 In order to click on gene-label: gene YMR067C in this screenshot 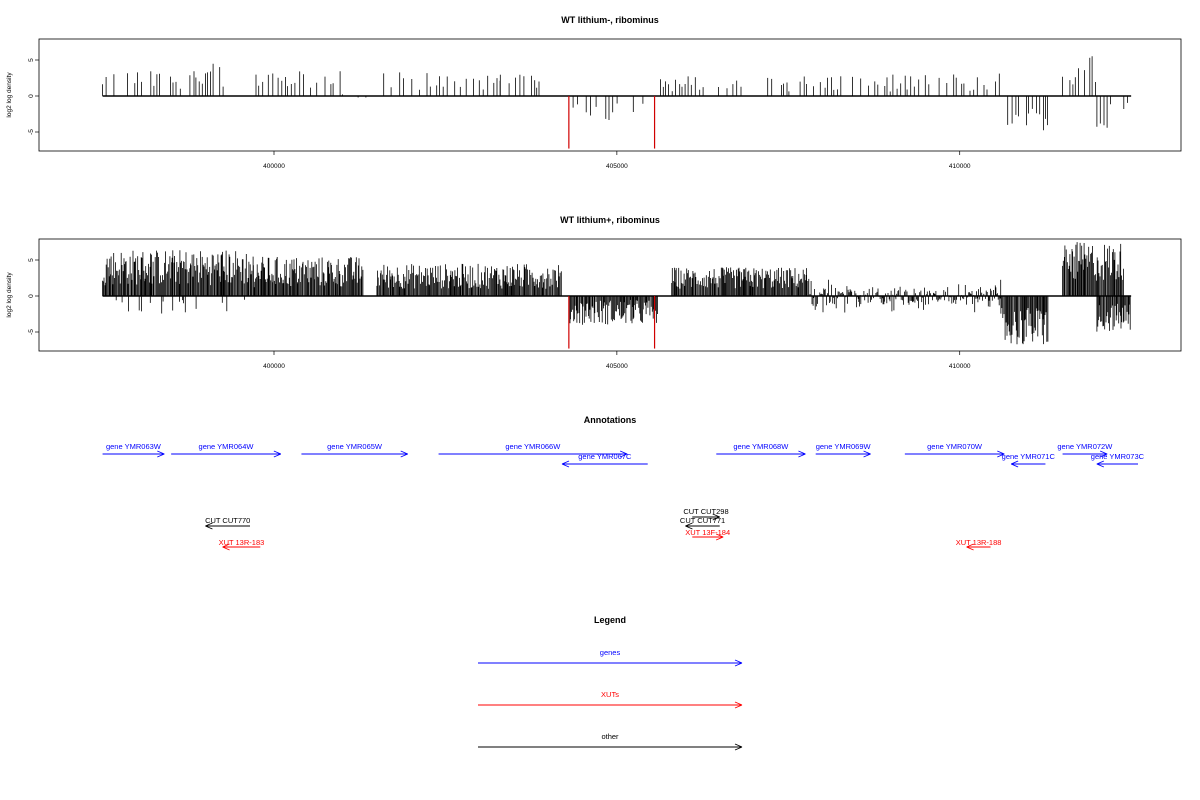, I will do `click(605, 456)`.